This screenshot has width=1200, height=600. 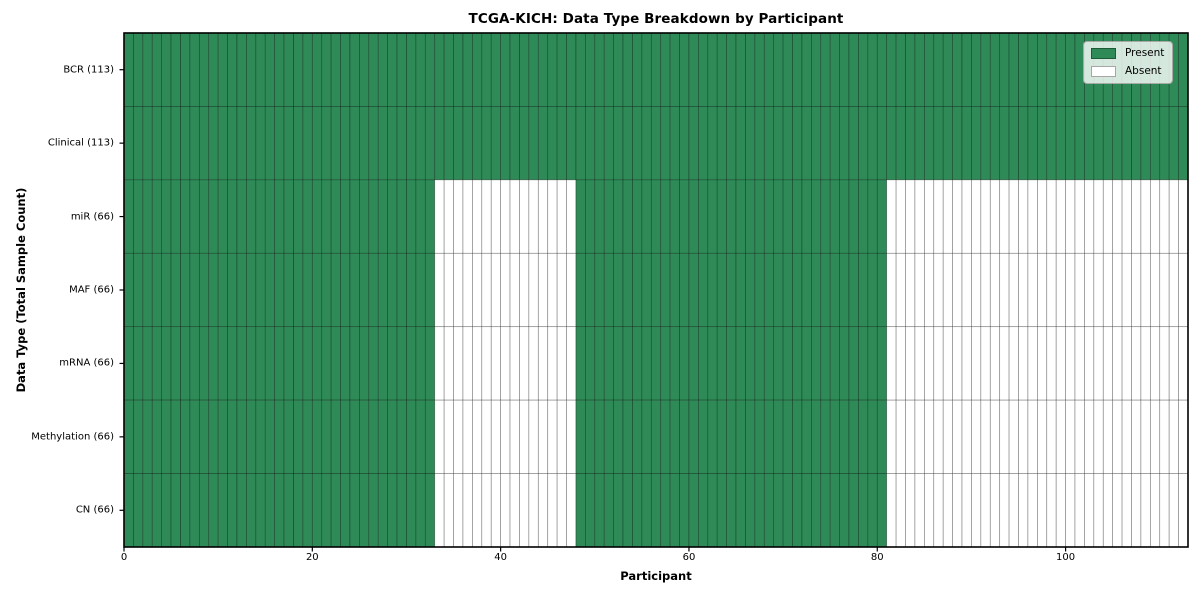 What do you see at coordinates (72, 437) in the screenshot?
I see `y-tick-label: Methylation (66)` at bounding box center [72, 437].